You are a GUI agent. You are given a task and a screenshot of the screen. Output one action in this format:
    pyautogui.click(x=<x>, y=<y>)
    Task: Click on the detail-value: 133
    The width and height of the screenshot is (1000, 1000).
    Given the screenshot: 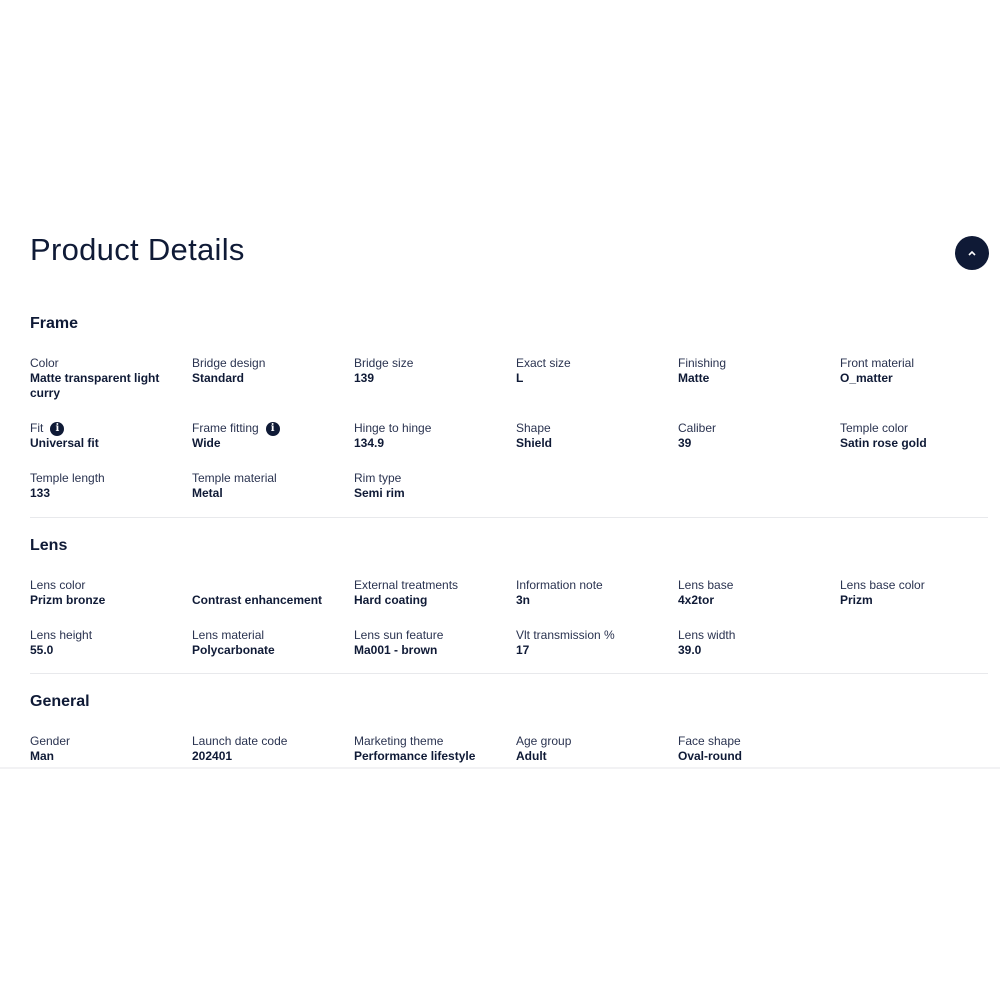 What is the action you would take?
    pyautogui.click(x=40, y=493)
    